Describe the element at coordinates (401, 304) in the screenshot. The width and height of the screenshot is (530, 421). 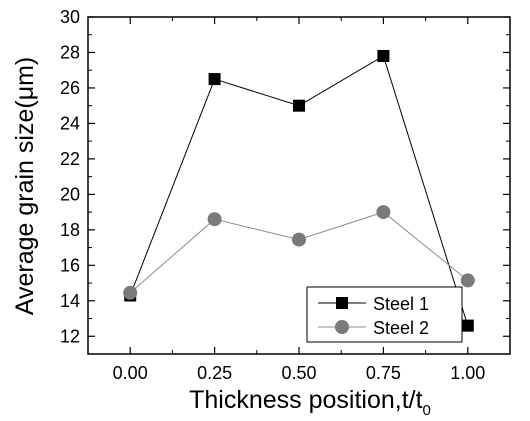
I see `legend-label-steel-1: Steel 1` at that location.